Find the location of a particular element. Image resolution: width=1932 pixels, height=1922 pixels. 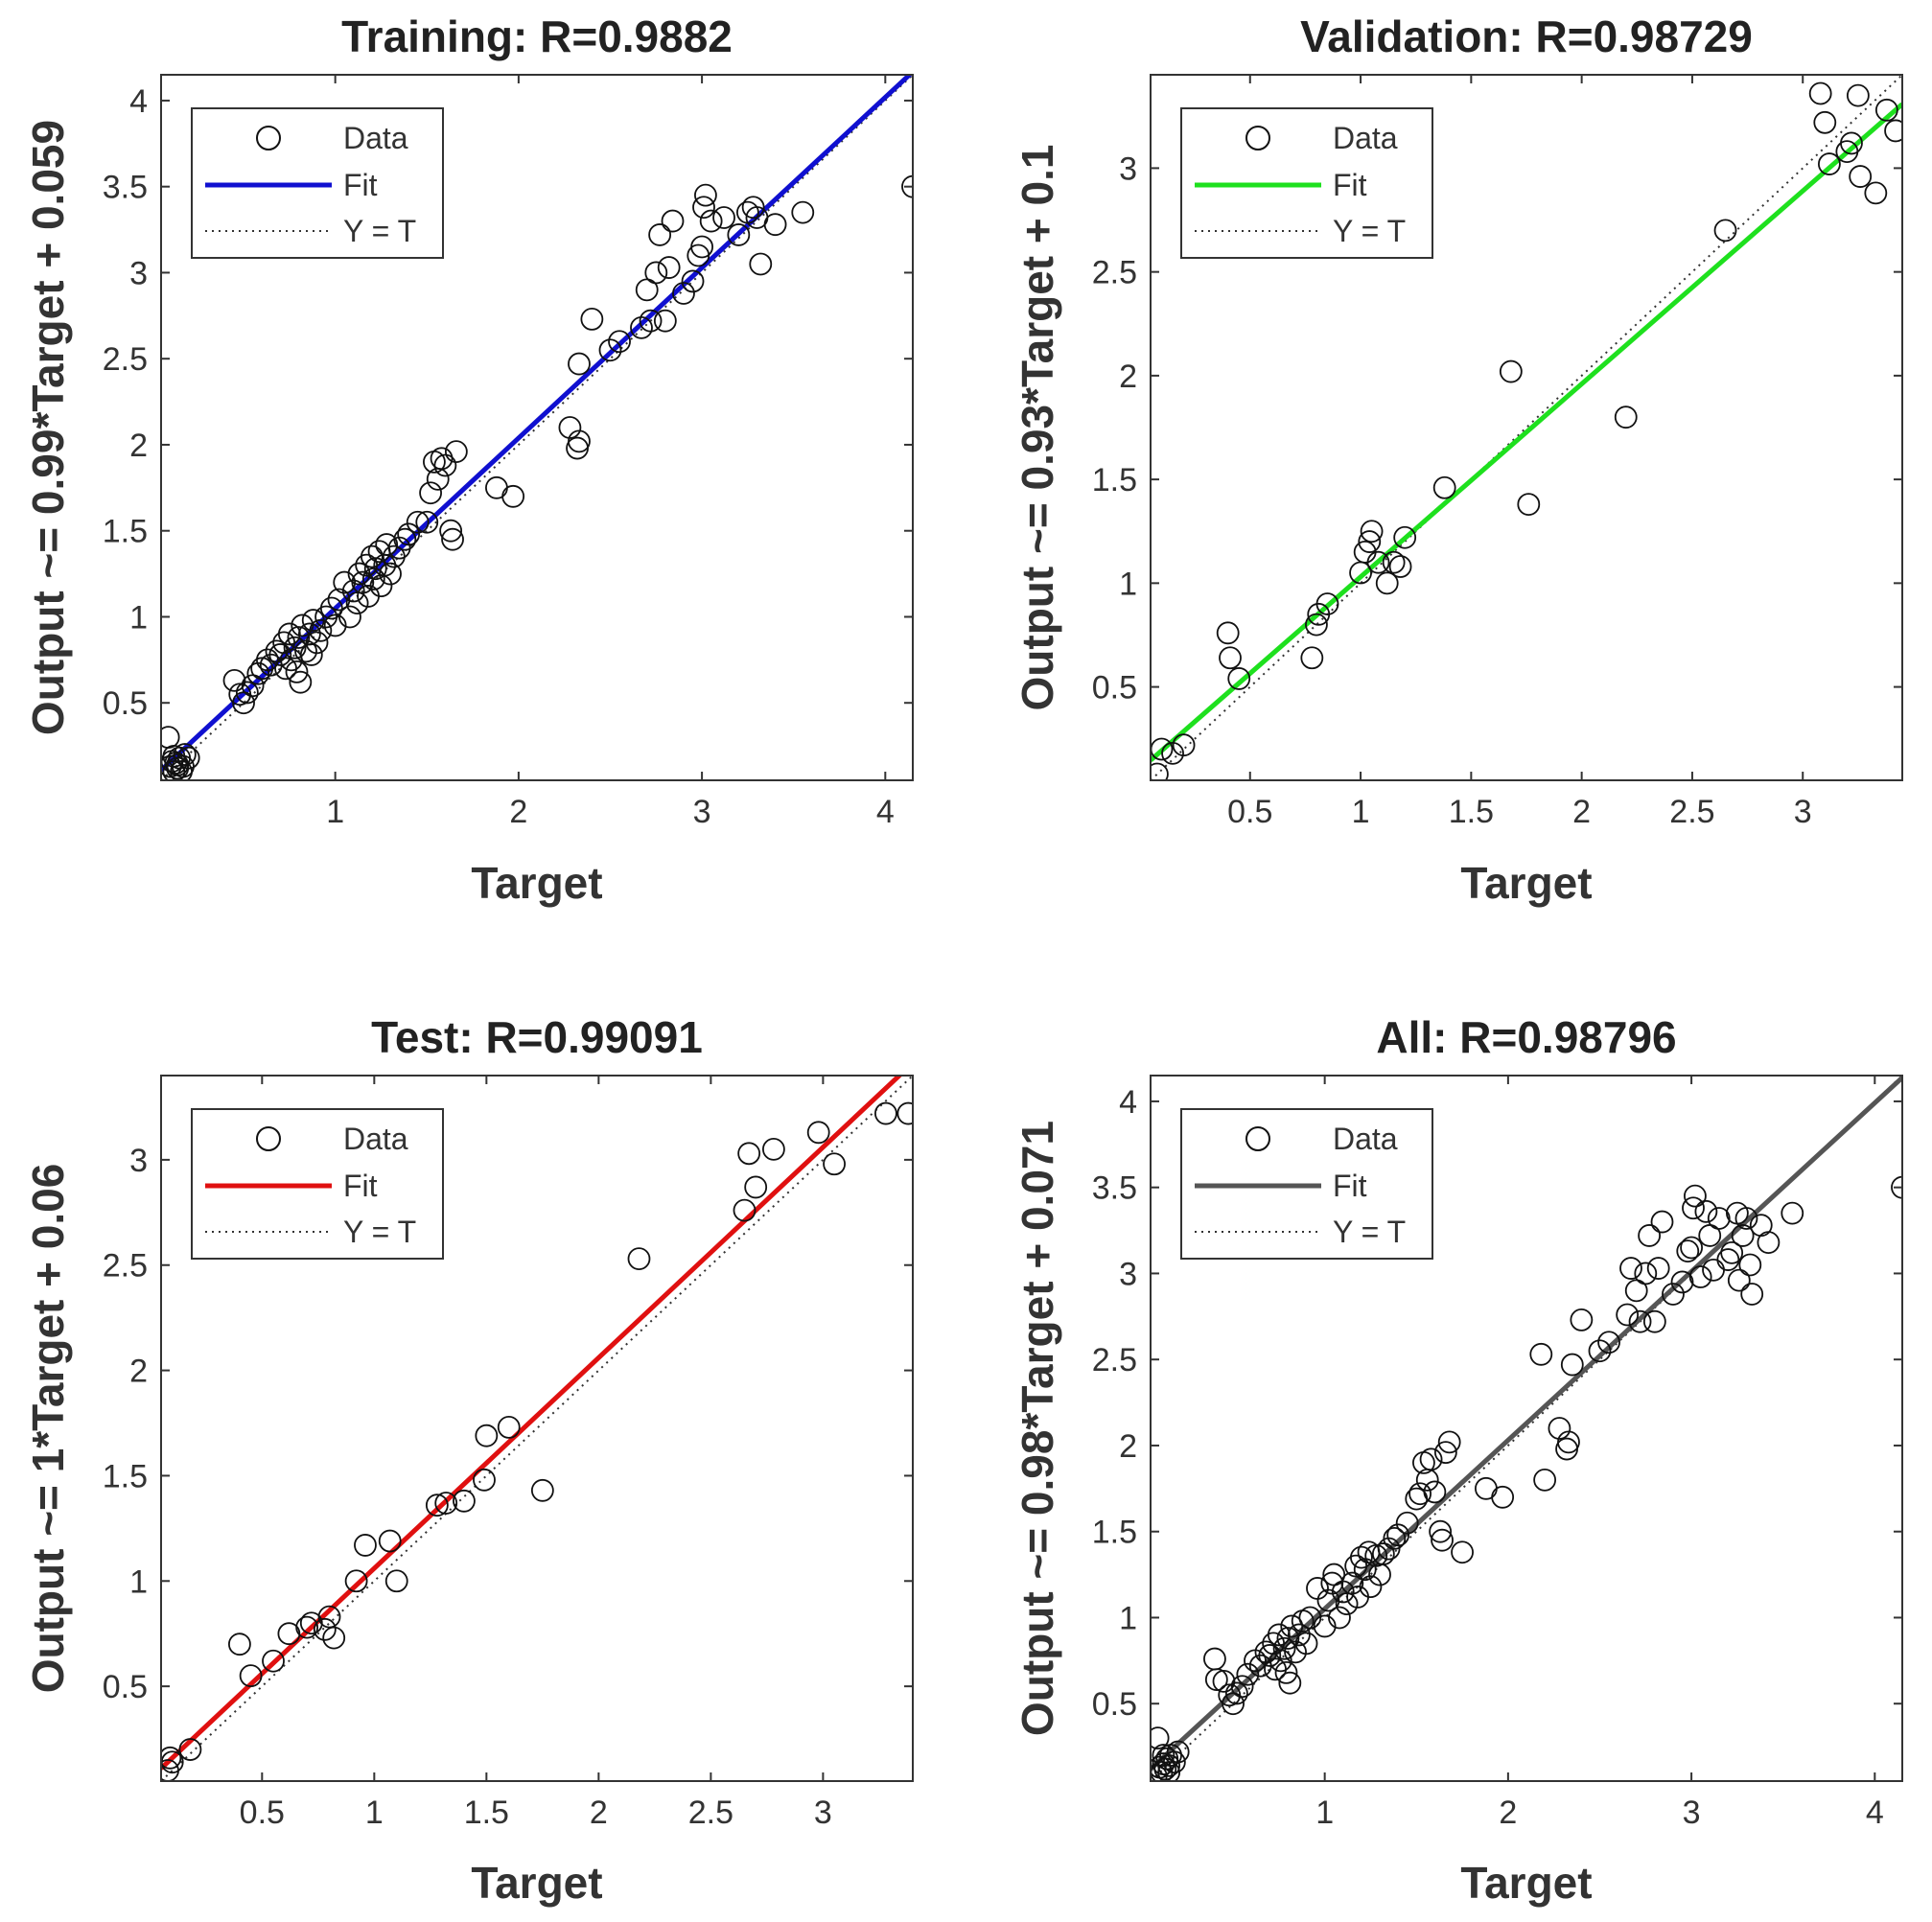

panel-training-ytick-label-3: 2 is located at coordinates (138, 446).